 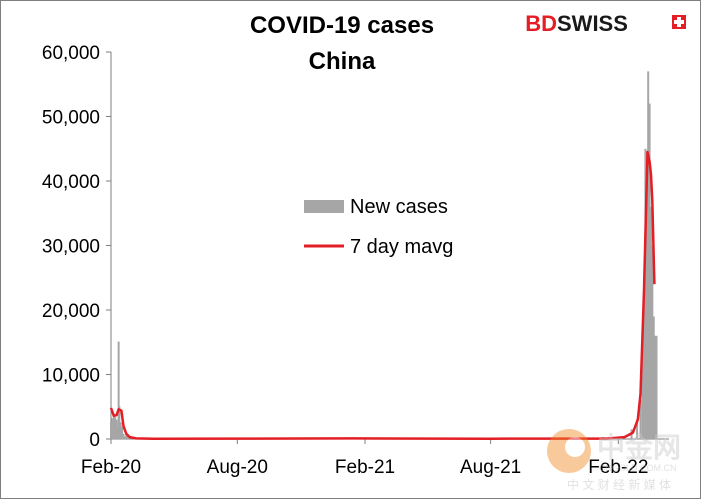 I want to click on legend: New cases 7 day mavg, so click(x=378, y=227).